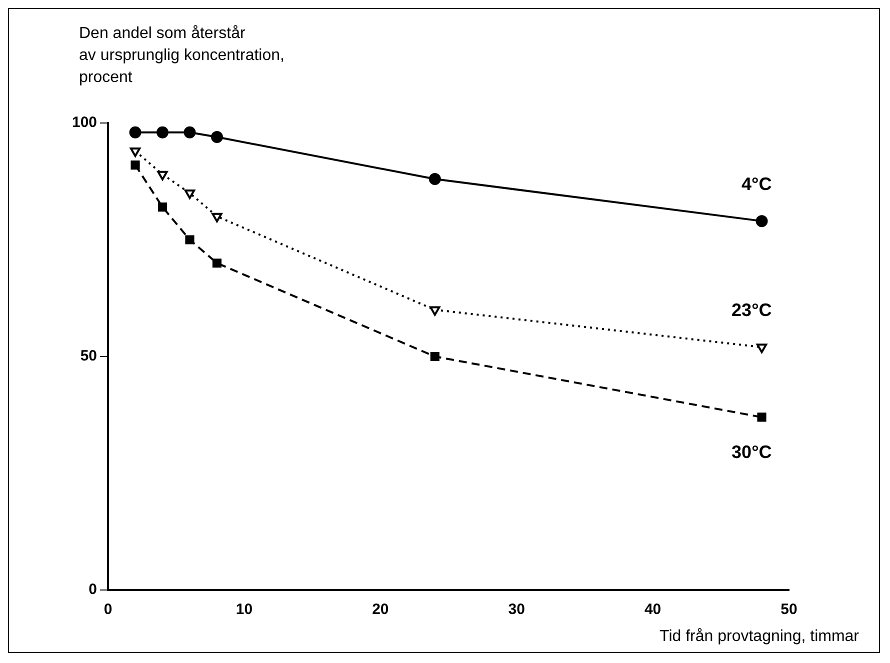  Describe the element at coordinates (93, 589) in the screenshot. I see `y-tick-label: 0` at that location.